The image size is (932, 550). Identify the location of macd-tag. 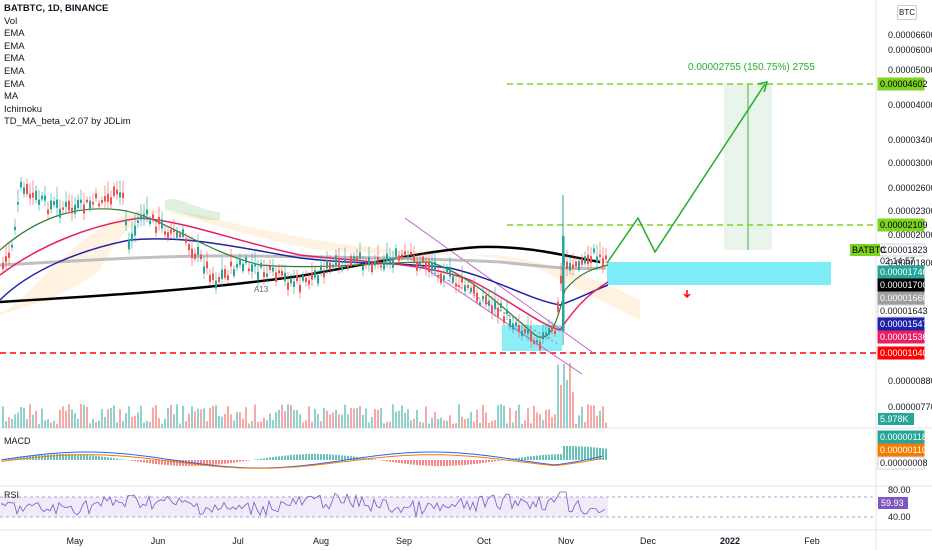
(901, 450).